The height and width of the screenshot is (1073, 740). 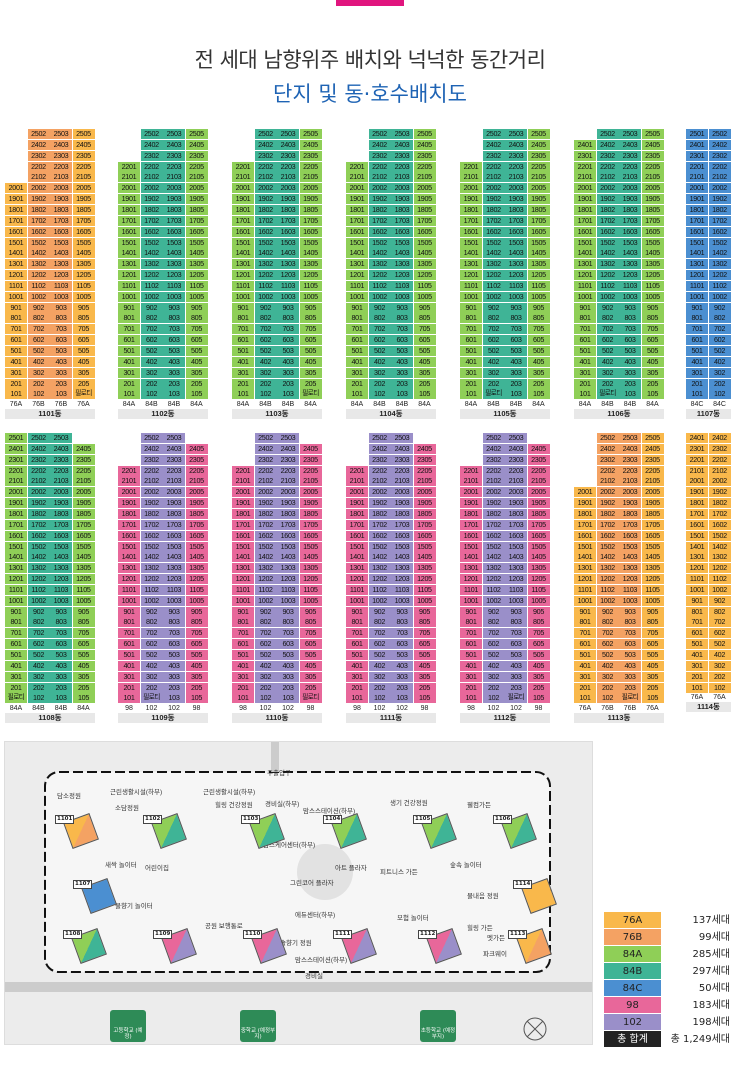 What do you see at coordinates (379, 644) in the screenshot?
I see `unit-cell: 602` at bounding box center [379, 644].